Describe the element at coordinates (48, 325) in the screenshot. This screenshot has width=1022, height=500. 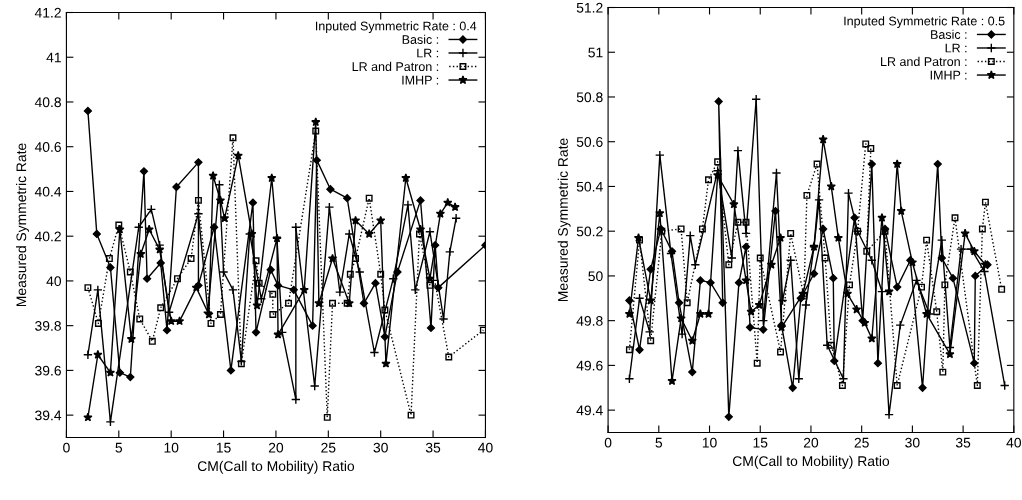
I see `y-tick-label: 39.8` at that location.